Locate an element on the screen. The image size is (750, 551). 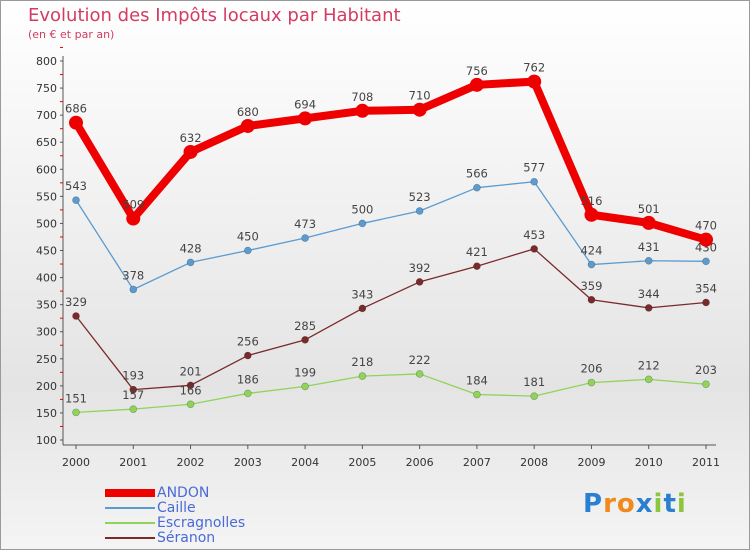
y-tick-label: 700 is located at coordinates (46, 115).